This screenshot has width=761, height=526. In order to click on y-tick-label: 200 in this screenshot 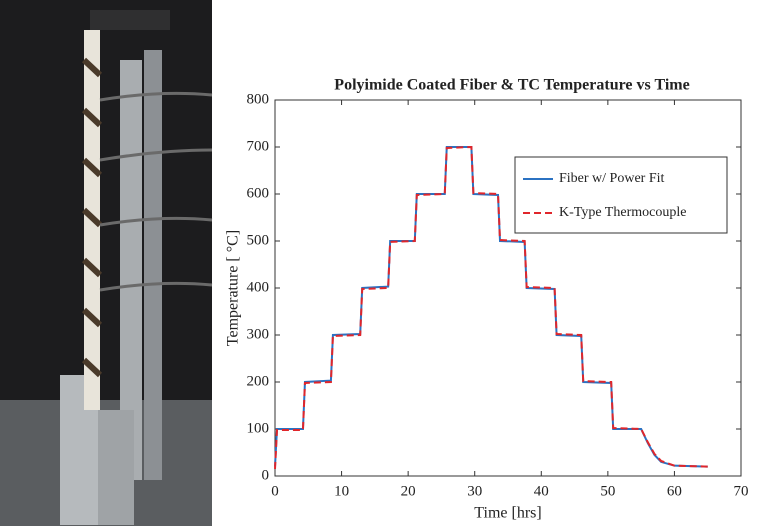, I will do `click(258, 381)`.